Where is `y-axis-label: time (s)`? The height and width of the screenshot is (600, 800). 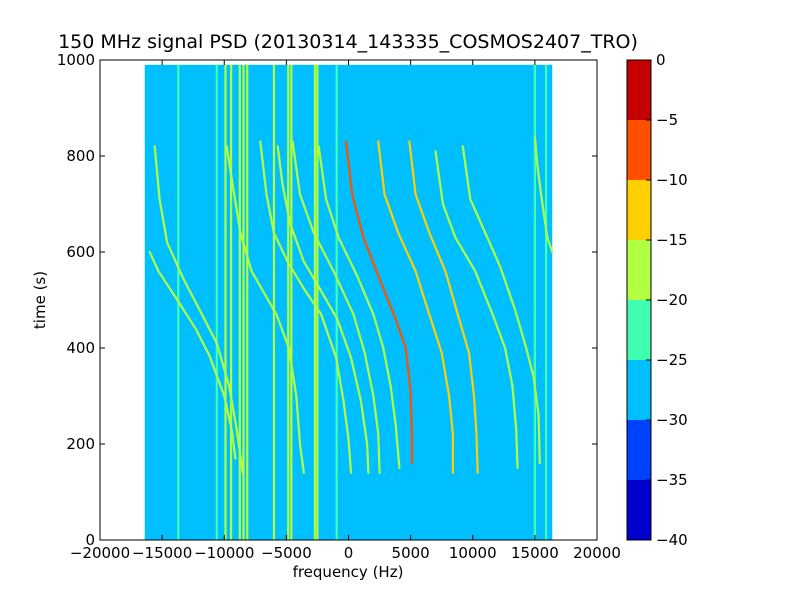 y-axis-label: time (s) is located at coordinates (40, 300).